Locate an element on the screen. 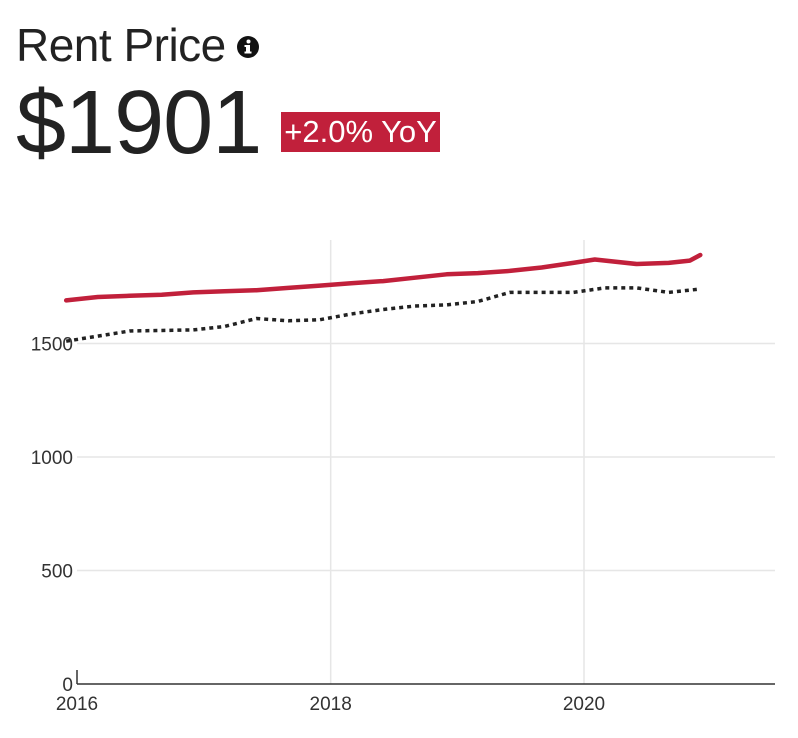 The height and width of the screenshot is (738, 798). comparison-series-line is located at coordinates (383, 314).